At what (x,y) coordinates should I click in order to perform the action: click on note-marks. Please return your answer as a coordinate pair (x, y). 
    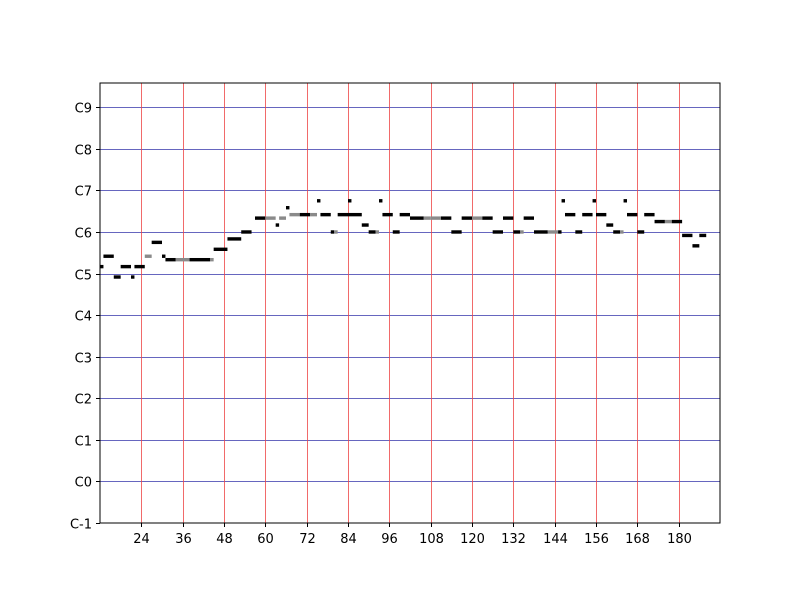
    Looking at the image, I should click on (403, 239).